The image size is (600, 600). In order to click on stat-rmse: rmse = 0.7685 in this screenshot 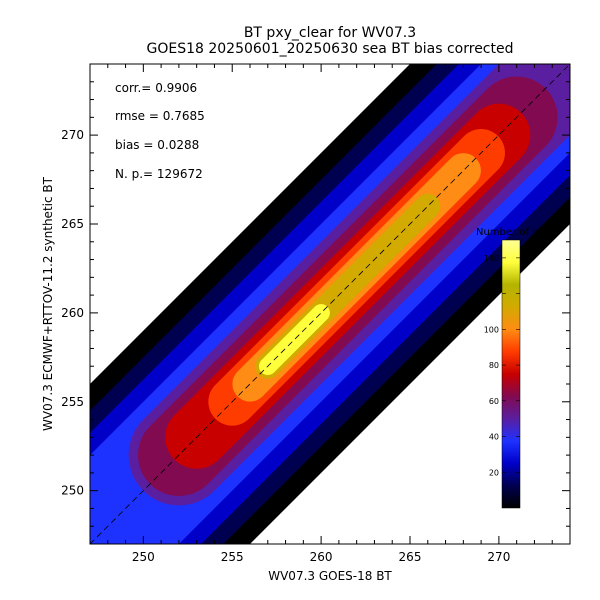, I will do `click(160, 116)`.